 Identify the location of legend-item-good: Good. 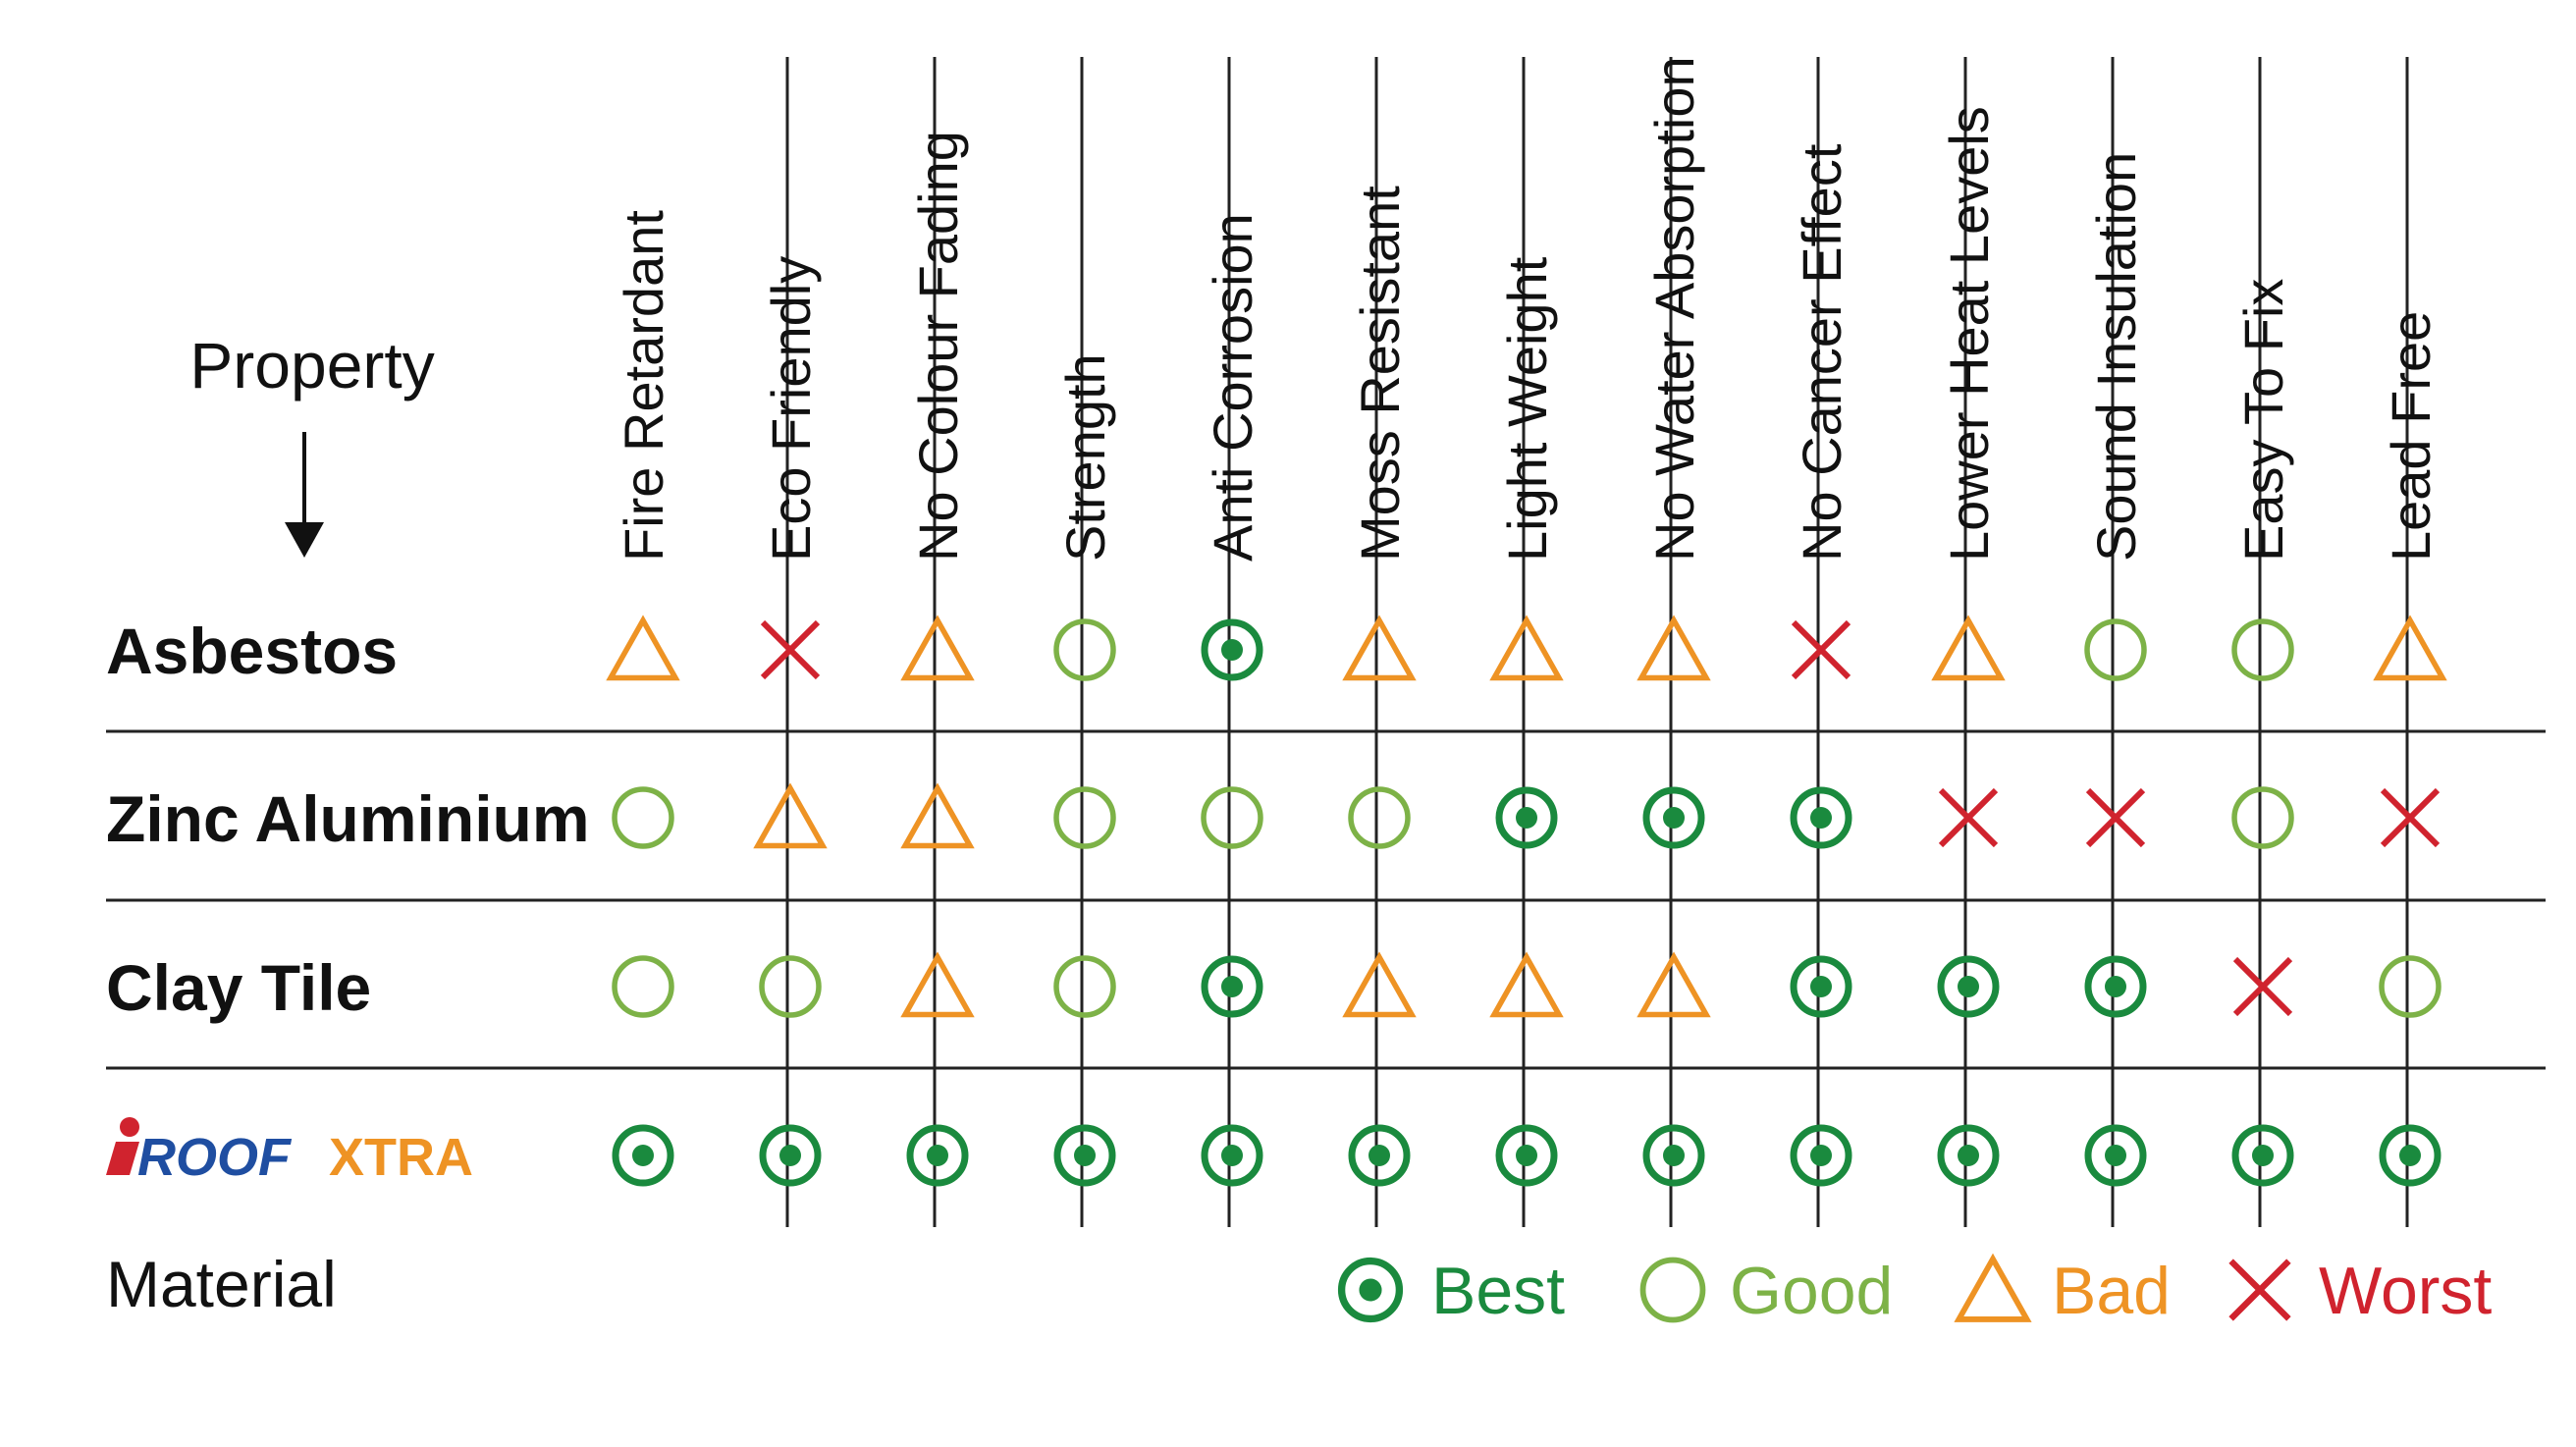
(1766, 1291).